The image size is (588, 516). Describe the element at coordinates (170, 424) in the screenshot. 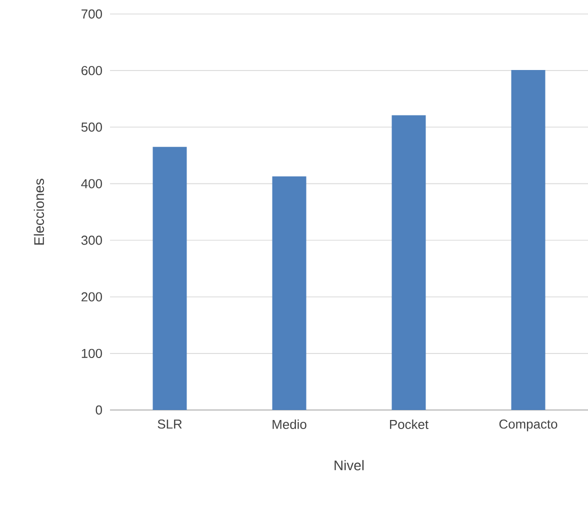

I see `x-tick-label: SLR` at that location.